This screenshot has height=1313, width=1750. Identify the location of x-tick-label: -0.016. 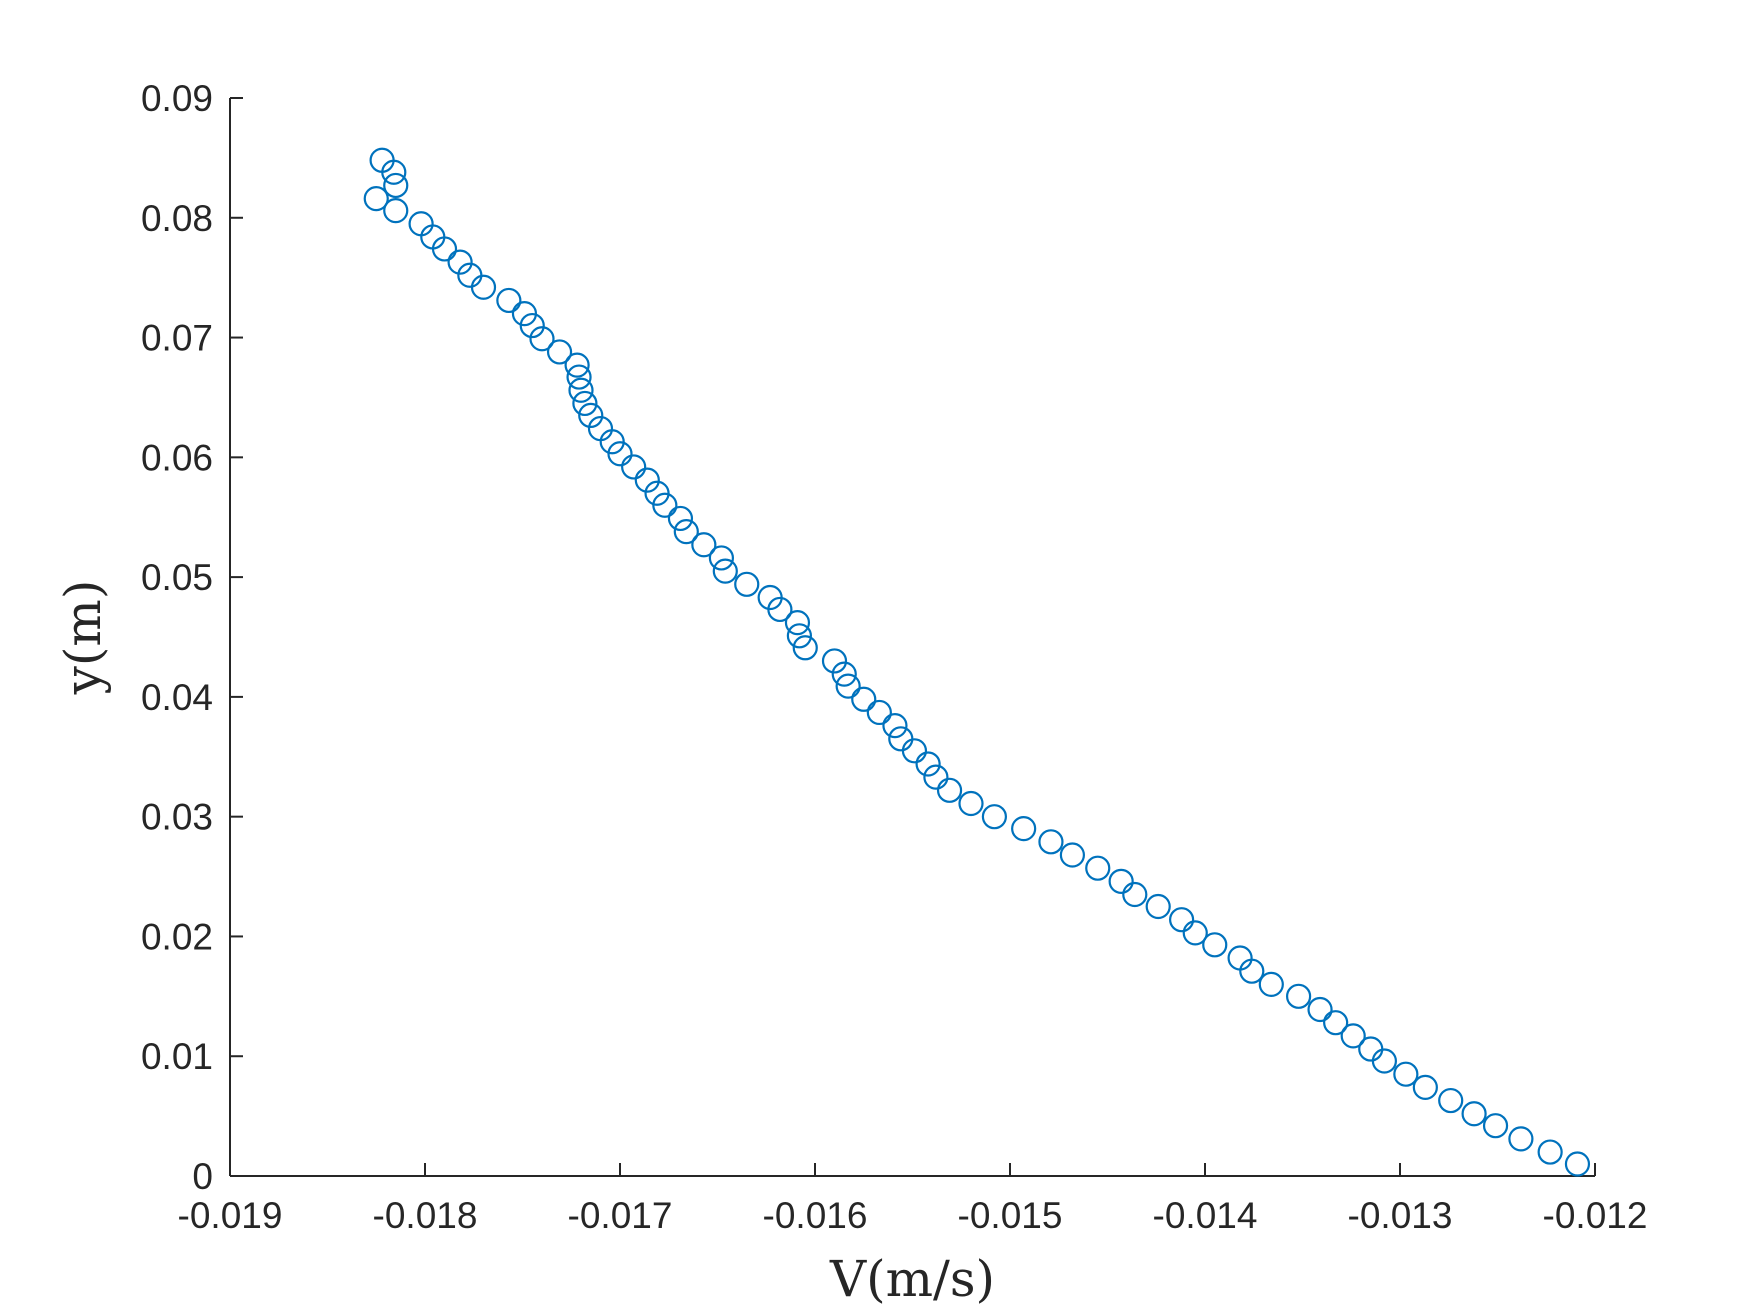
(815, 1215).